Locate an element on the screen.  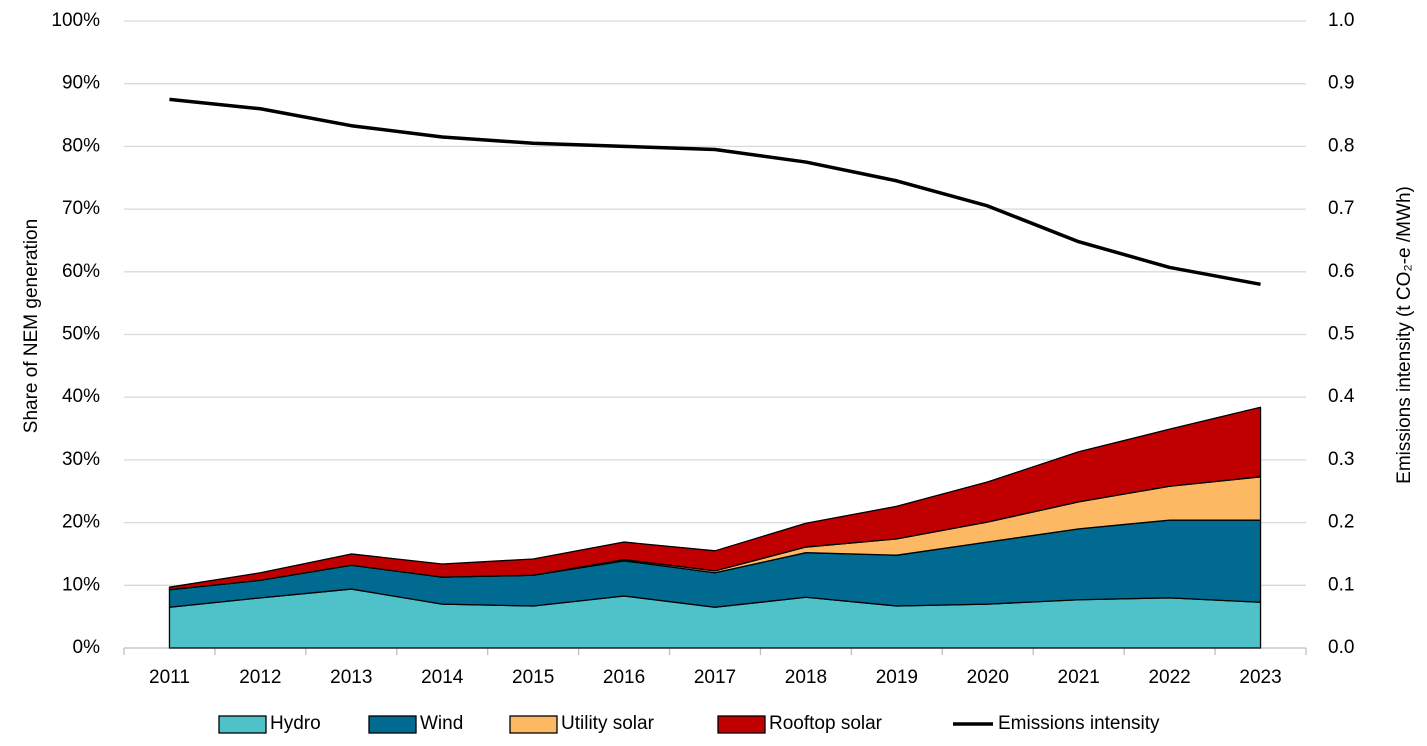
x-tick-label: 2011 is located at coordinates (169, 677).